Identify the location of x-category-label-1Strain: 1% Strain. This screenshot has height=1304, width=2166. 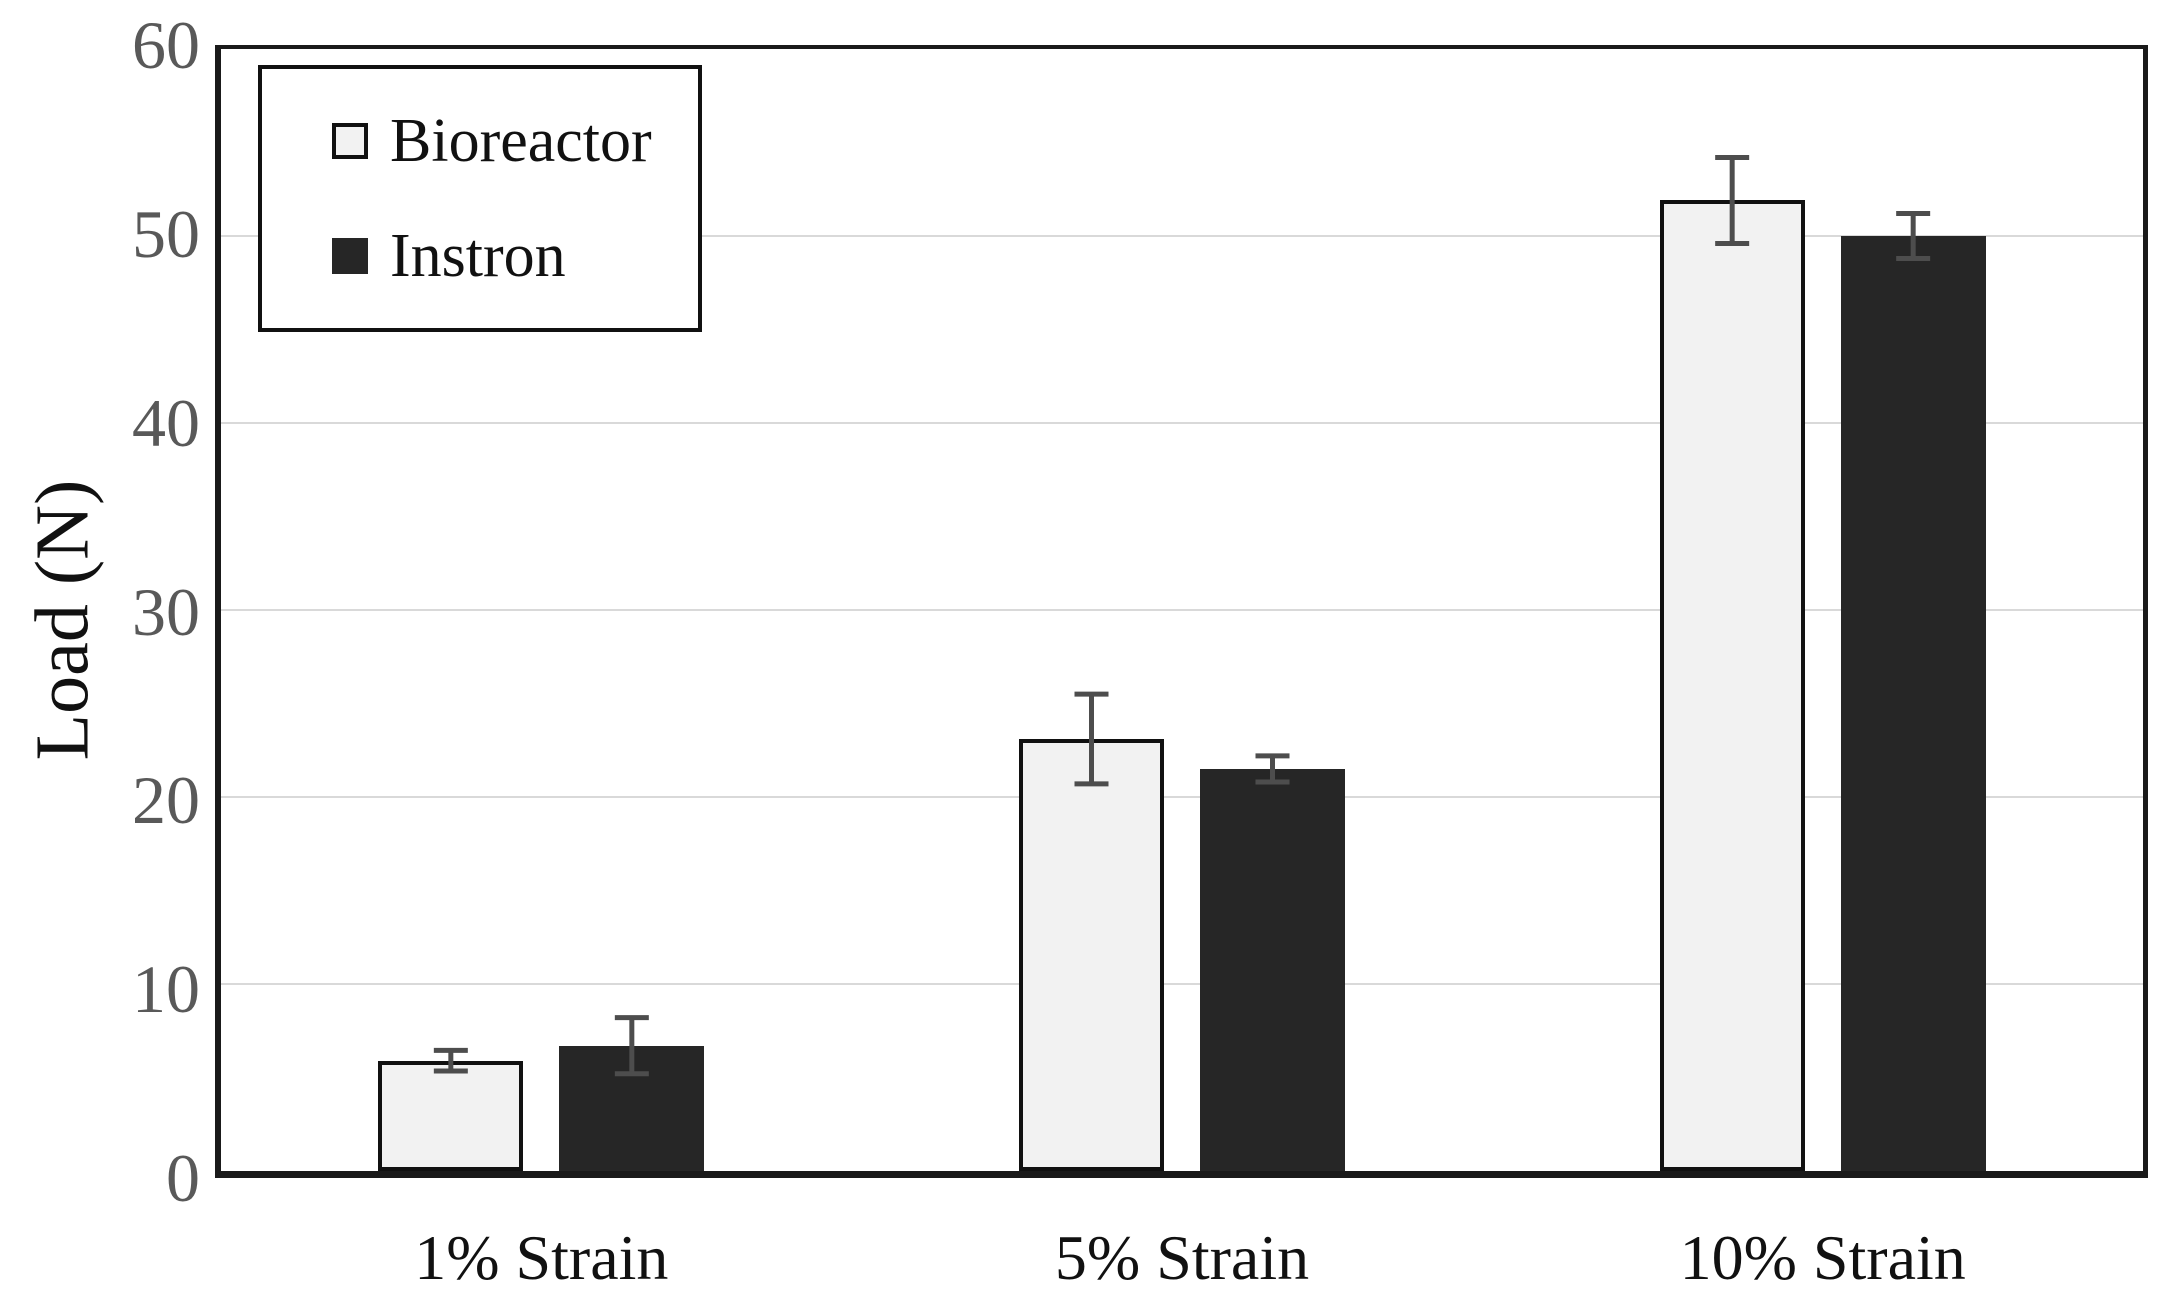
(541, 1257).